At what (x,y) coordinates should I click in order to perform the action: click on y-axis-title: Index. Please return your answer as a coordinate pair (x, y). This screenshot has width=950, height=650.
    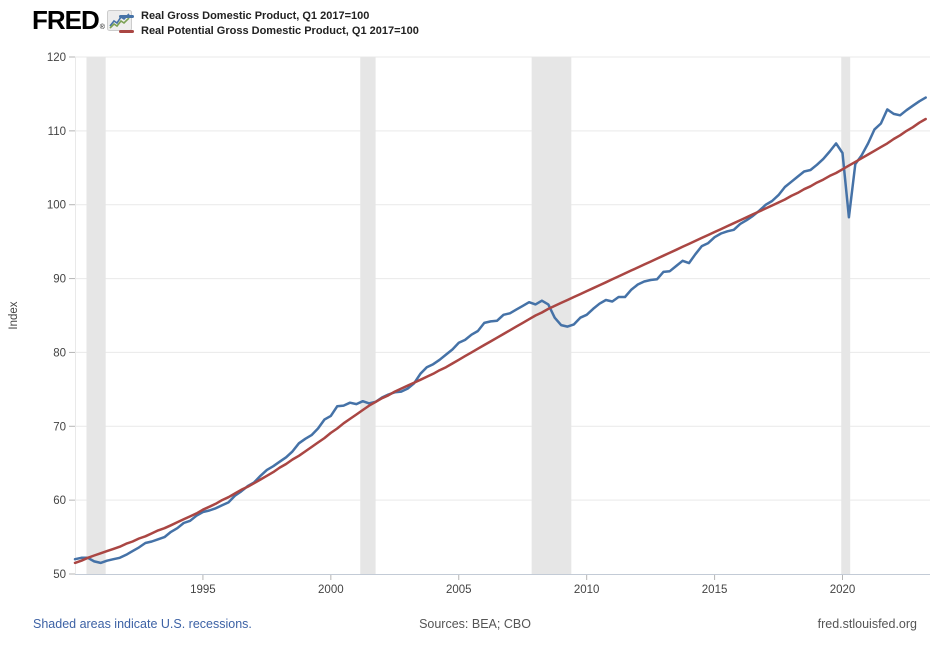
    Looking at the image, I should click on (14, 315).